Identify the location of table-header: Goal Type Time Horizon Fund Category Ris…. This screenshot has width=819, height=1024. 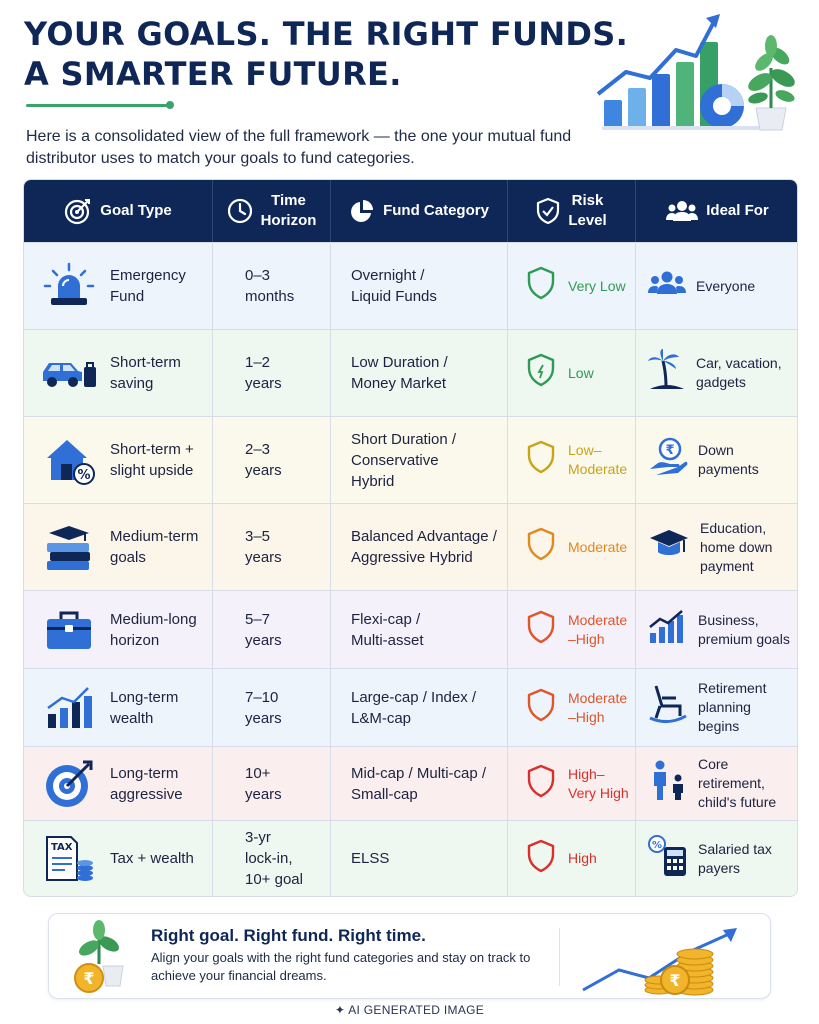
(410, 211).